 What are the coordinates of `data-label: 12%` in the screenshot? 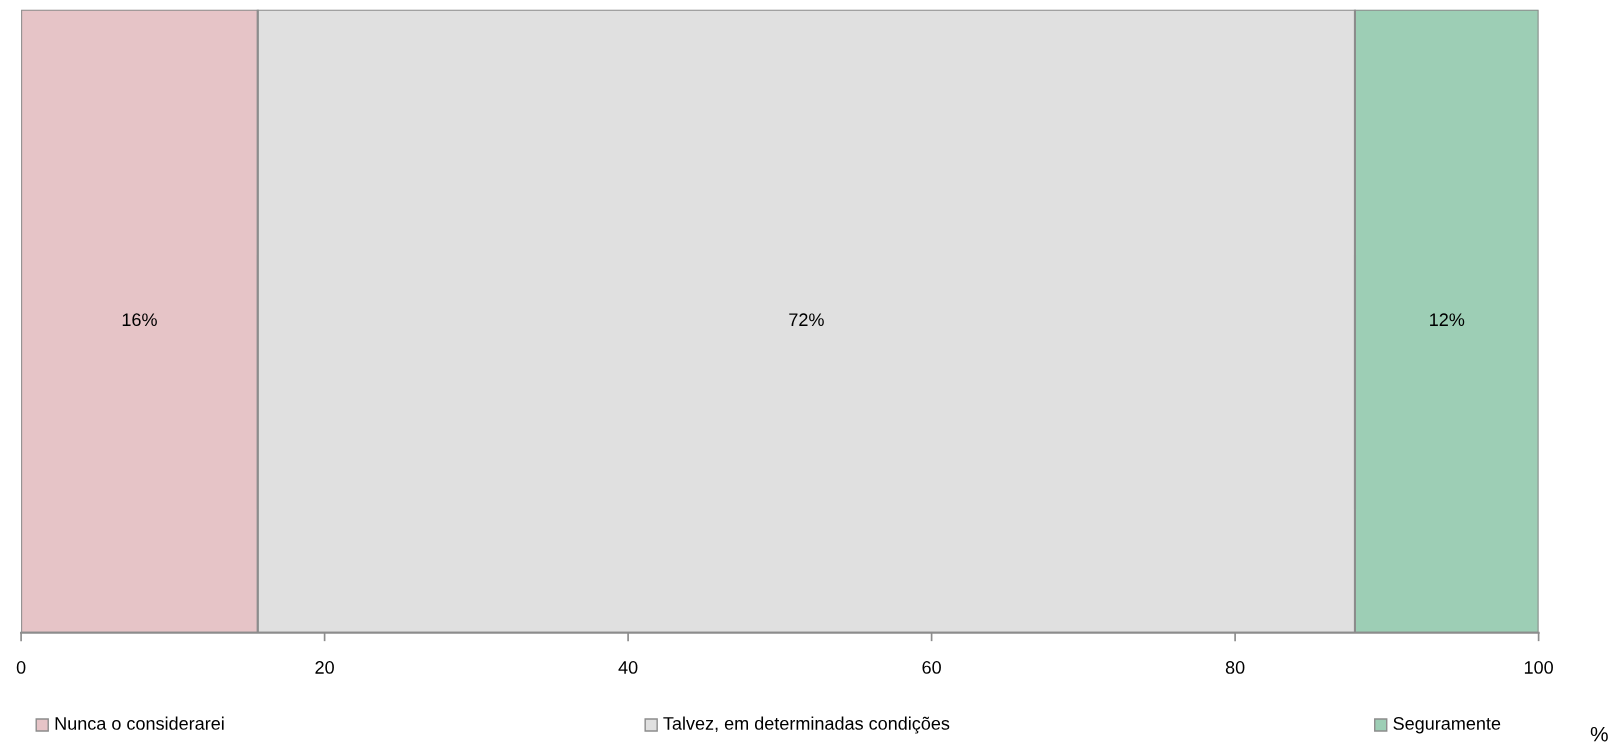 It's located at (1447, 320).